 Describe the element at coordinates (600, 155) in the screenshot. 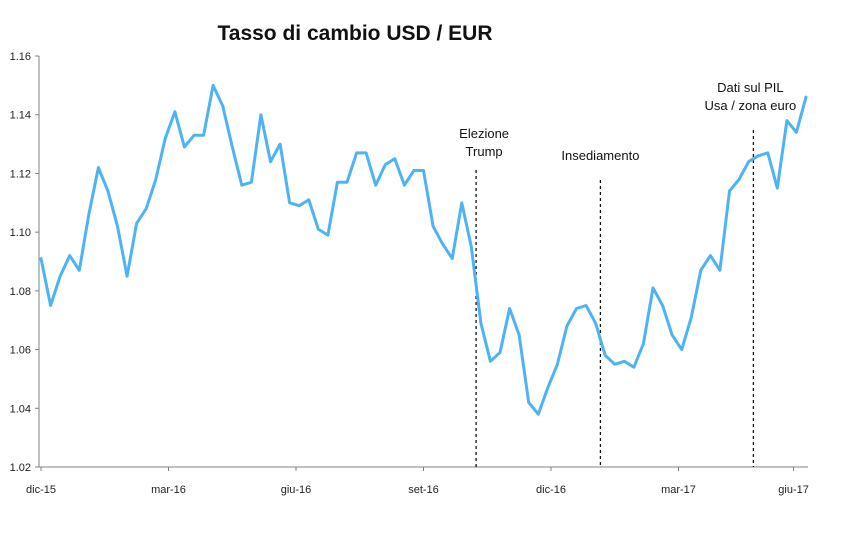

I see `annotation-label: Insediamento` at that location.